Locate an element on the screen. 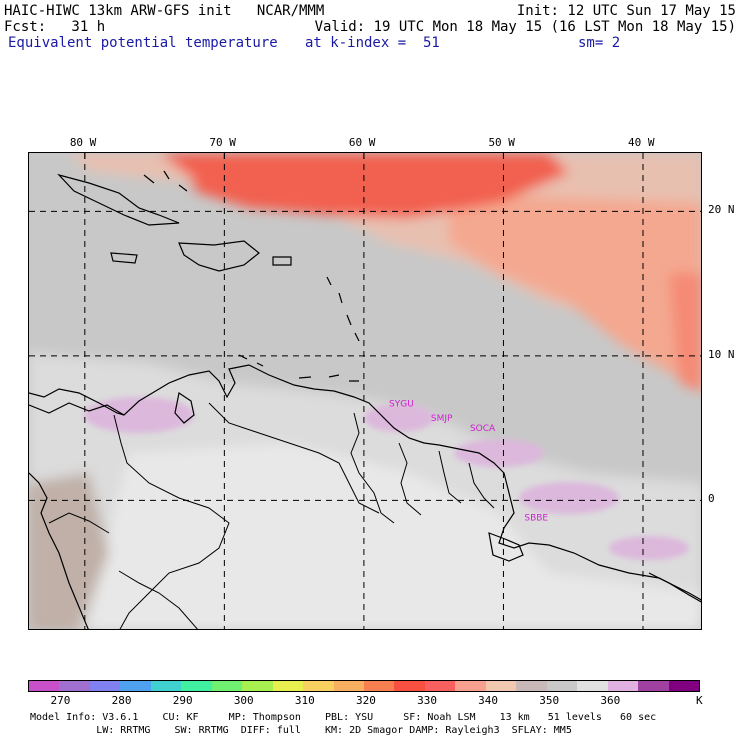 This screenshot has width=740, height=740. colorbar-label: 280 is located at coordinates (121, 700).